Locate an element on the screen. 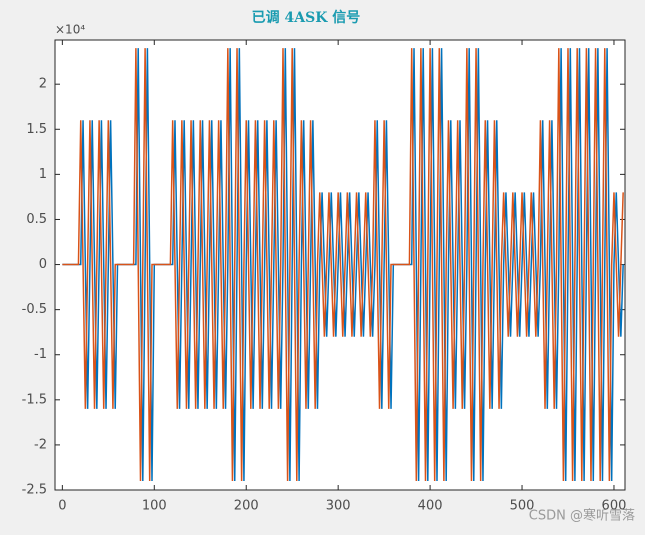 The width and height of the screenshot is (645, 535). x-tick-label: 500 is located at coordinates (522, 506).